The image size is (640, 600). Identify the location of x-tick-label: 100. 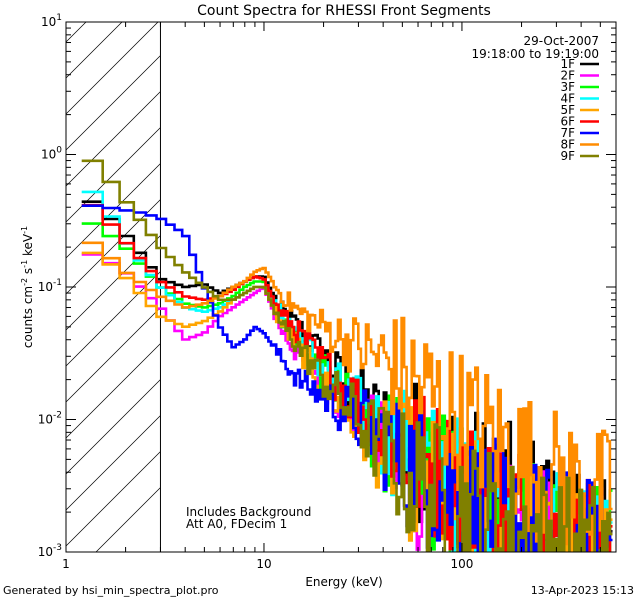
(461, 564).